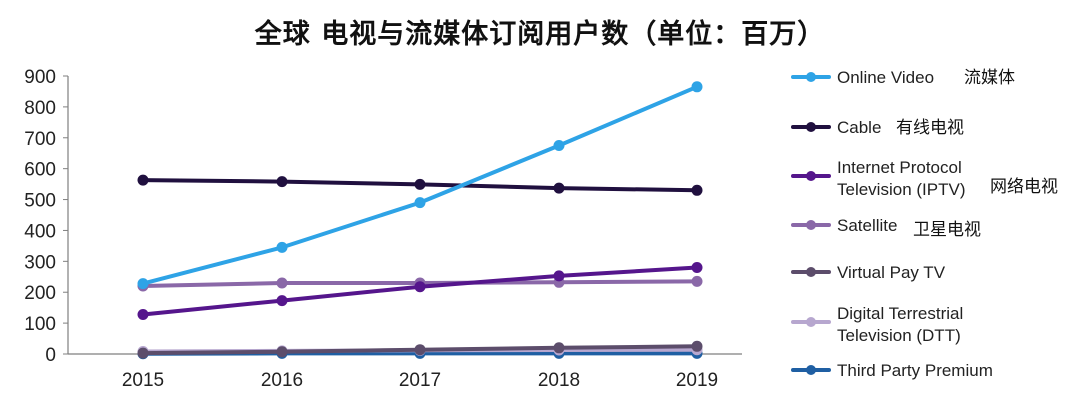 Image resolution: width=1080 pixels, height=407 pixels. What do you see at coordinates (143, 380) in the screenshot?
I see `x-tick-label: 2015` at bounding box center [143, 380].